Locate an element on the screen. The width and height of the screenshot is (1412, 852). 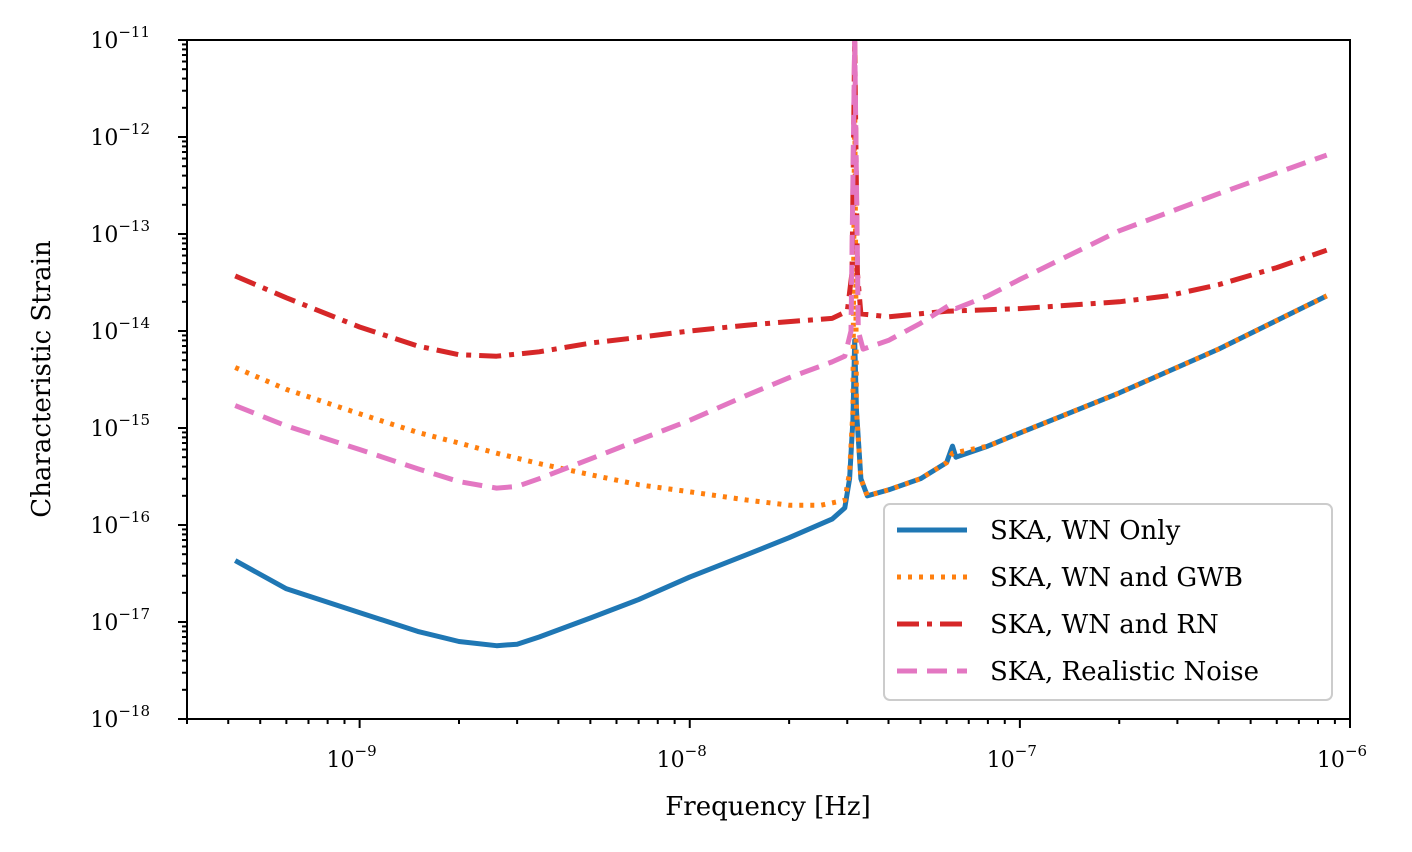
y-tick-label: 10−16 is located at coordinates (120, 523).